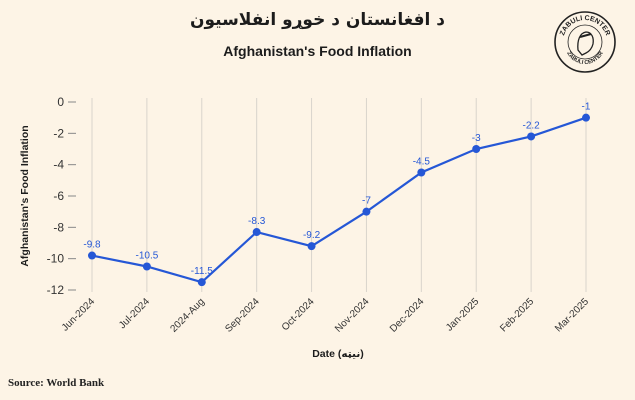 The image size is (635, 400). I want to click on y-tick-label: -8, so click(58, 227).